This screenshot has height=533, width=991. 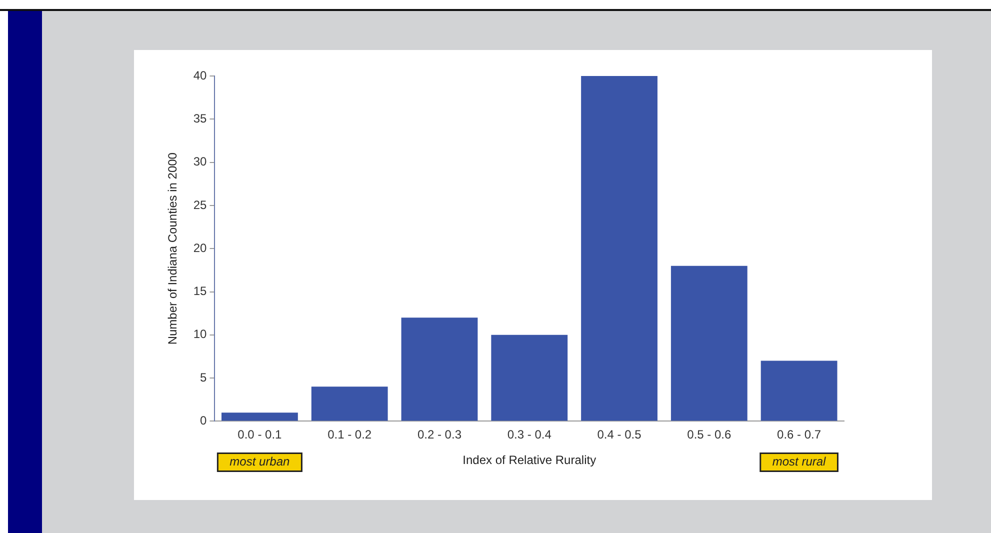 I want to click on x-axis-title: Index of Relative Rurality, so click(x=529, y=460).